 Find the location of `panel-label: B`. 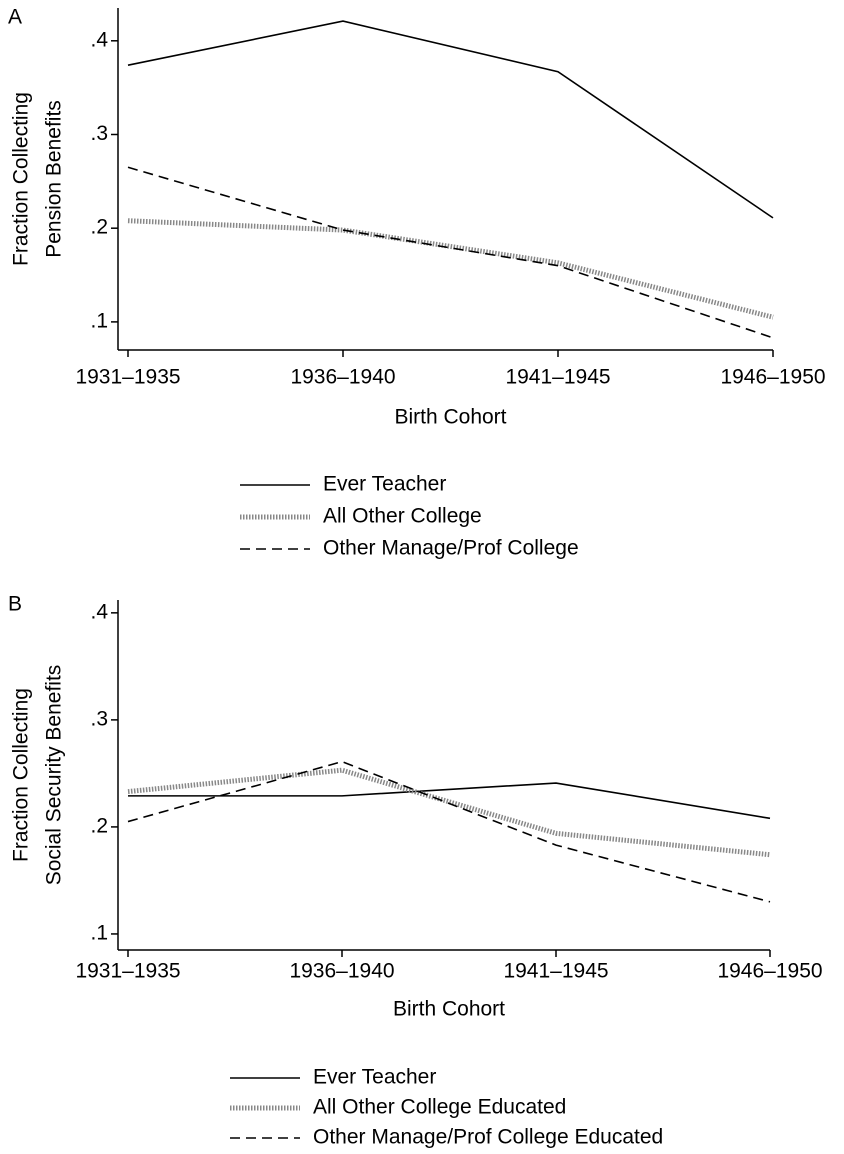

panel-label: B is located at coordinates (15, 604).